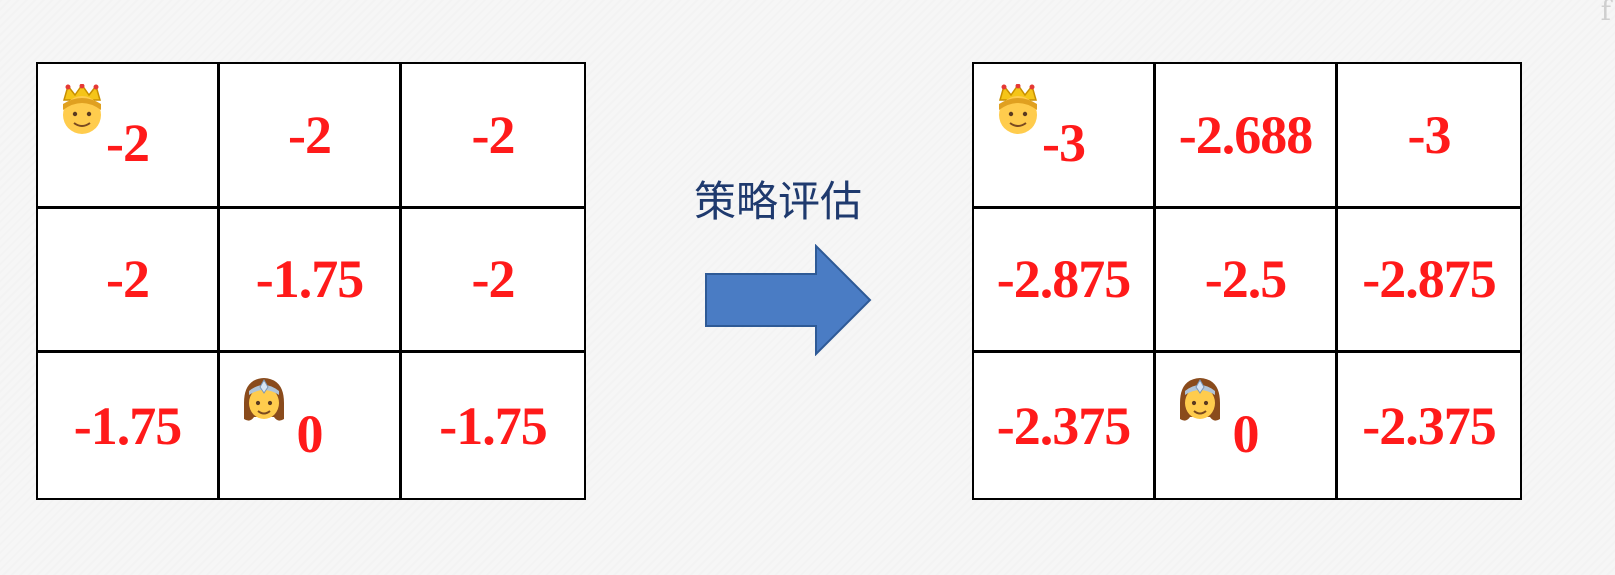 Image resolution: width=1615 pixels, height=575 pixels. What do you see at coordinates (778, 201) in the screenshot?
I see `policy-evaluation-label: 策略评估` at bounding box center [778, 201].